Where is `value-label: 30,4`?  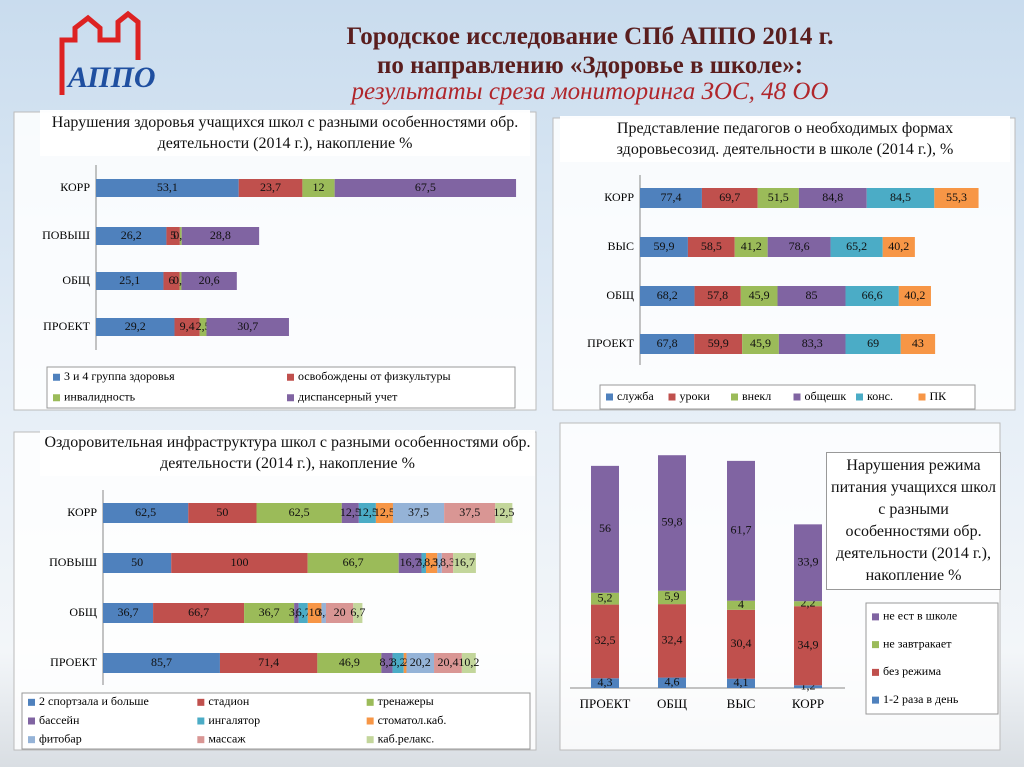
value-label: 30,4 is located at coordinates (741, 643).